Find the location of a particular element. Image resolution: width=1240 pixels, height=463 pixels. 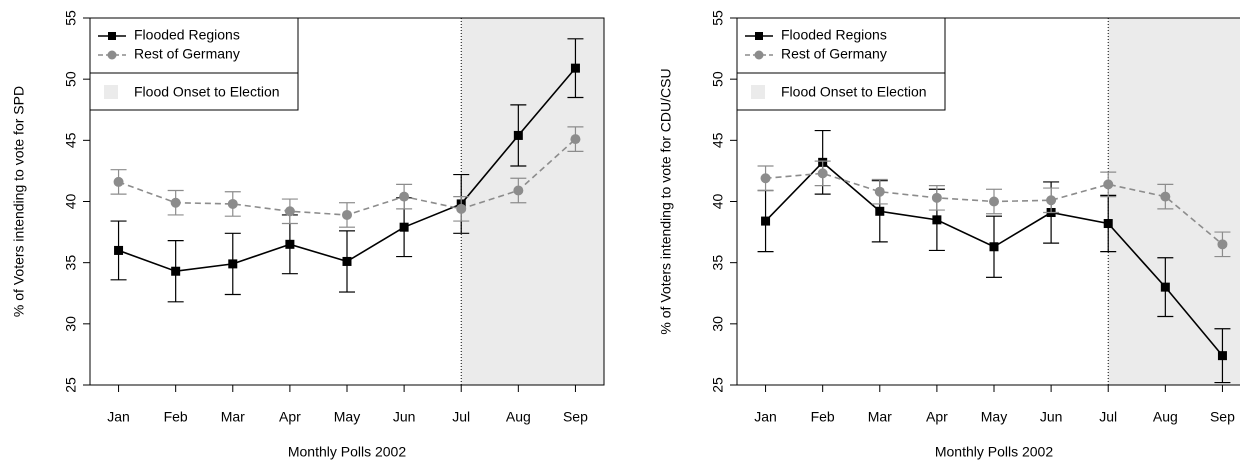

y-axis-label: % of Voters intending to vote for SPD is located at coordinates (19, 201).